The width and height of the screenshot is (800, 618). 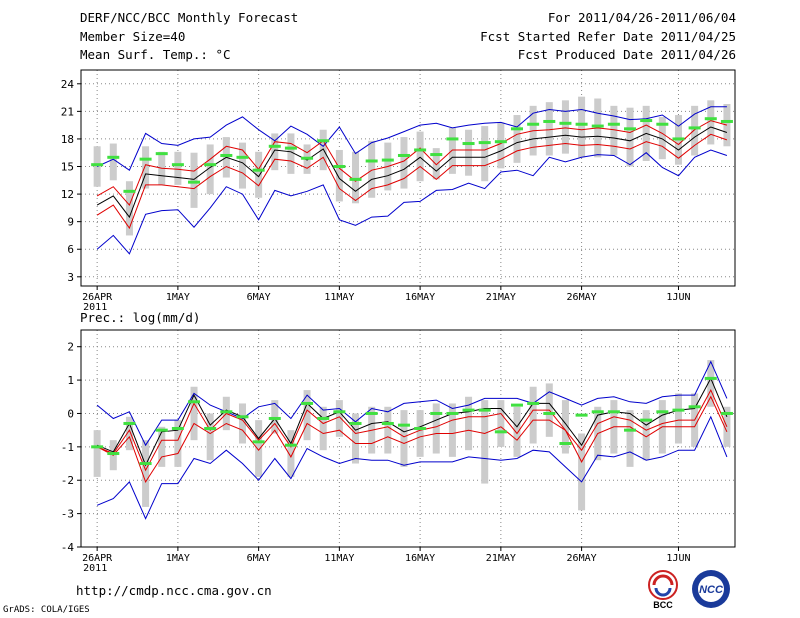 I want to click on x-tick-label: 16MAY, so click(x=420, y=297).